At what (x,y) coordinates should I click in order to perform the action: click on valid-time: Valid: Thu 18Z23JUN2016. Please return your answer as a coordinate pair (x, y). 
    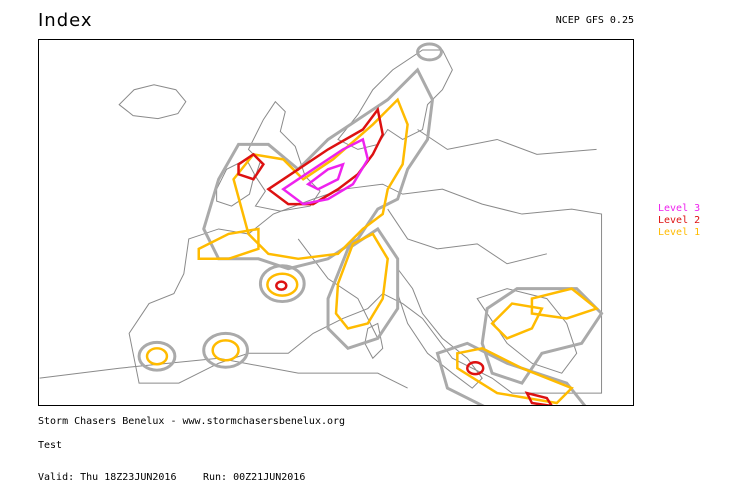
    Looking at the image, I should click on (107, 477).